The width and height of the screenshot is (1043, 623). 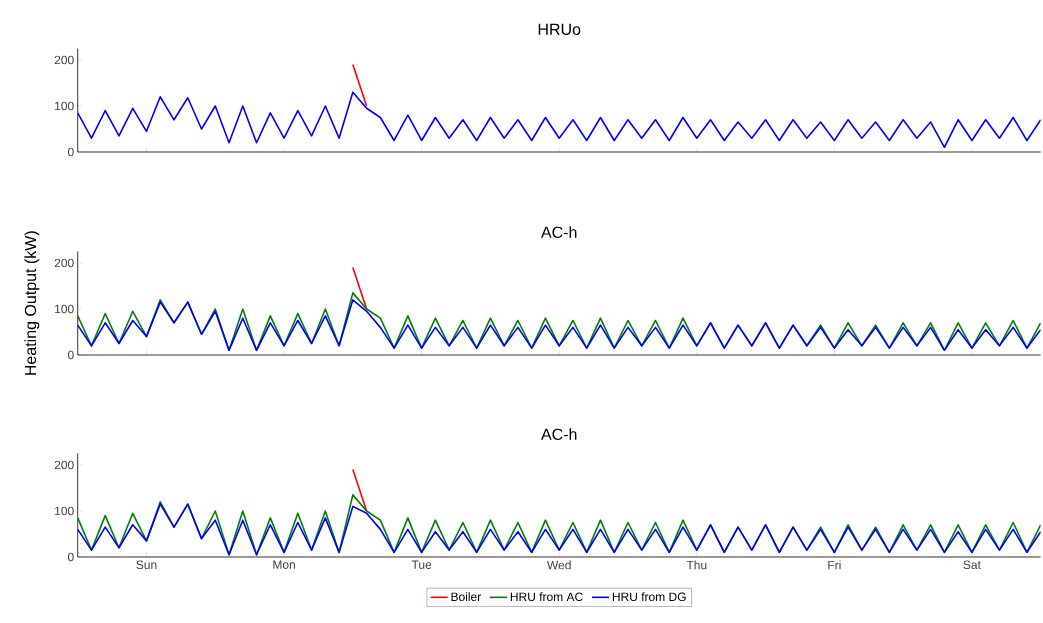 I want to click on y-axis-title: Heating Output (kW), so click(x=32, y=303).